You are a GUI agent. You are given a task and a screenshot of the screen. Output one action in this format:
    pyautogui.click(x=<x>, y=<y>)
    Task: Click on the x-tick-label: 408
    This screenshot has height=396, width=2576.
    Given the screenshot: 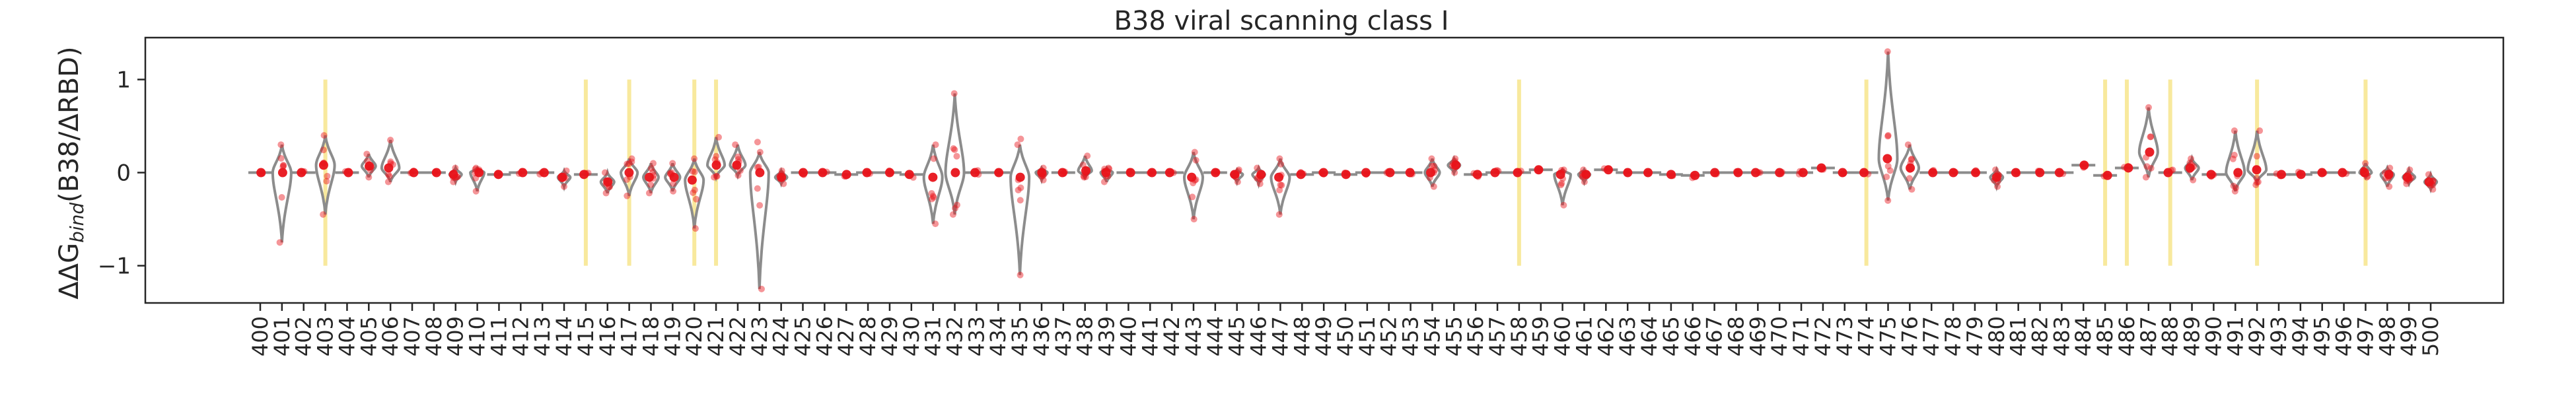 What is the action you would take?
    pyautogui.click(x=434, y=336)
    